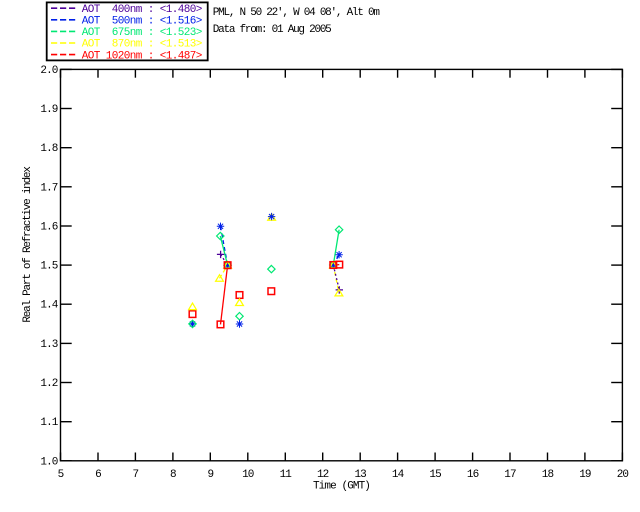 Image resolution: width=640 pixels, height=512 pixels. What do you see at coordinates (48, 267) in the screenshot?
I see `svg-text: 1.5` at bounding box center [48, 267].